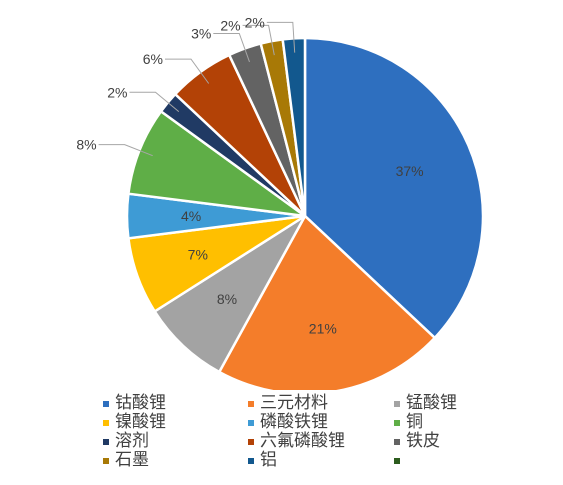 The height and width of the screenshot is (485, 563). What do you see at coordinates (468, 441) in the screenshot?
I see `legend-item: 铁皮` at bounding box center [468, 441].